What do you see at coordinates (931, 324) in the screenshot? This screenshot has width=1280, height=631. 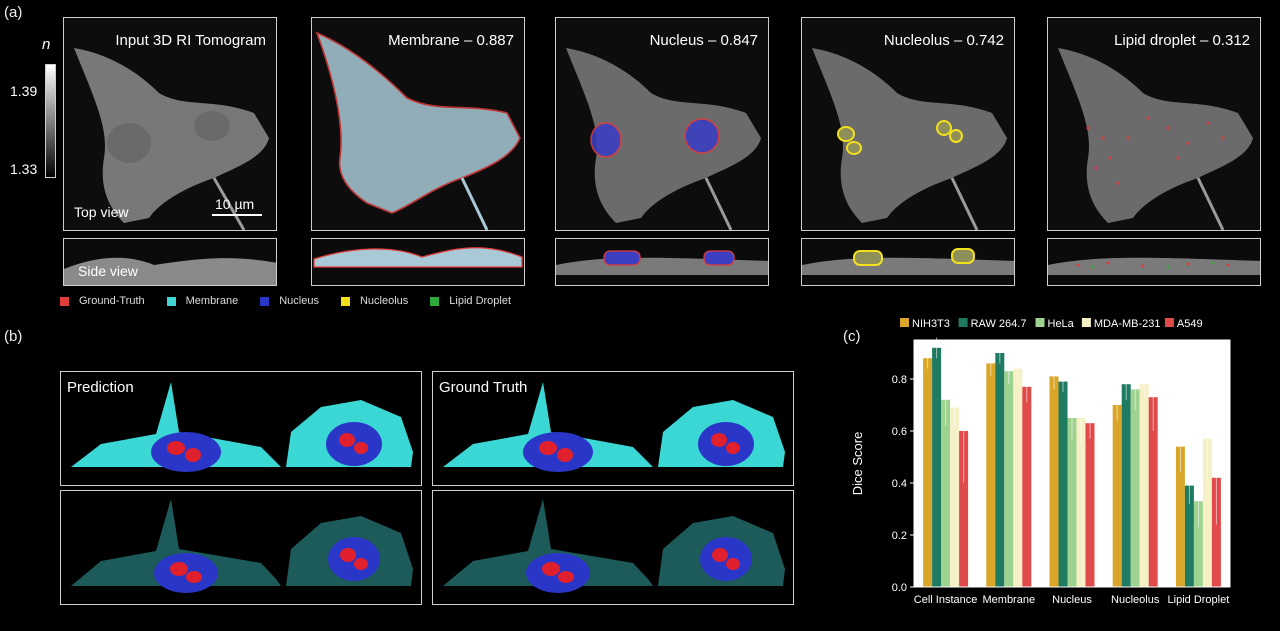 I see `legend-label: NIH3T3` at bounding box center [931, 324].